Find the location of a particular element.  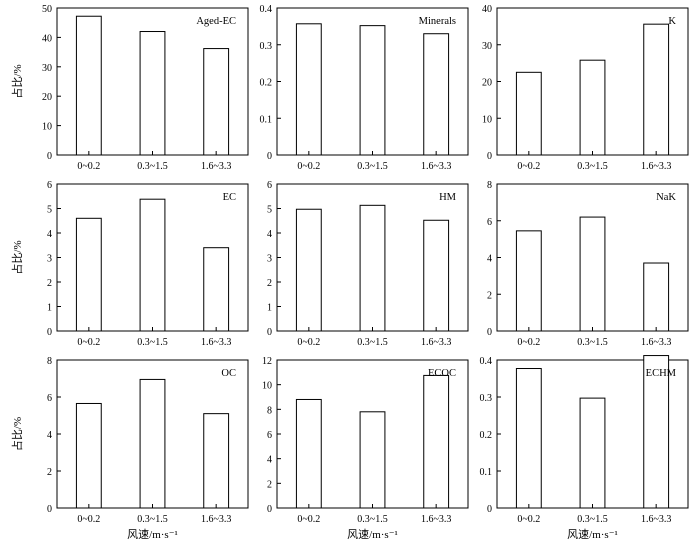

panel-title: ECHM is located at coordinates (661, 373).